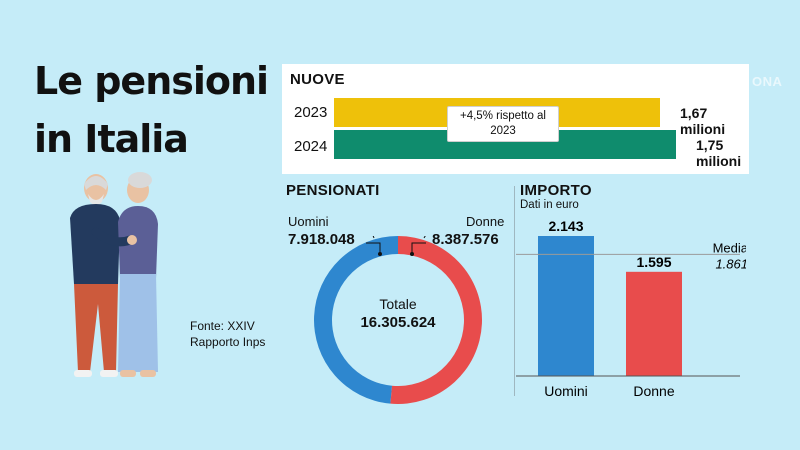  What do you see at coordinates (703, 121) in the screenshot?
I see `nuove-value-2023: 1,67 milioni` at bounding box center [703, 121].